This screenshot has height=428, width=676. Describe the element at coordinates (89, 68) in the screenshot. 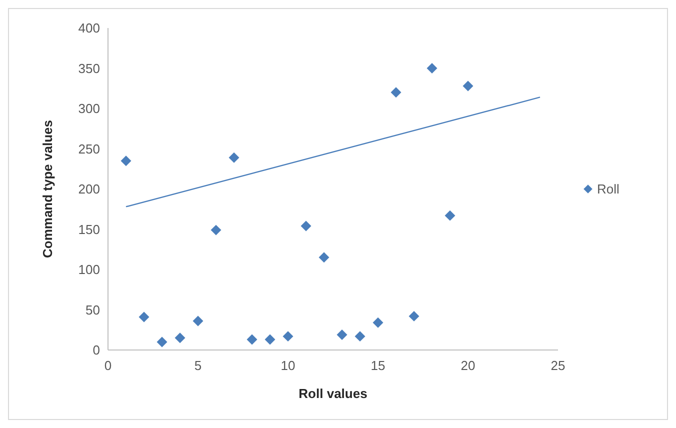

I see `y-tick-label: 350` at that location.